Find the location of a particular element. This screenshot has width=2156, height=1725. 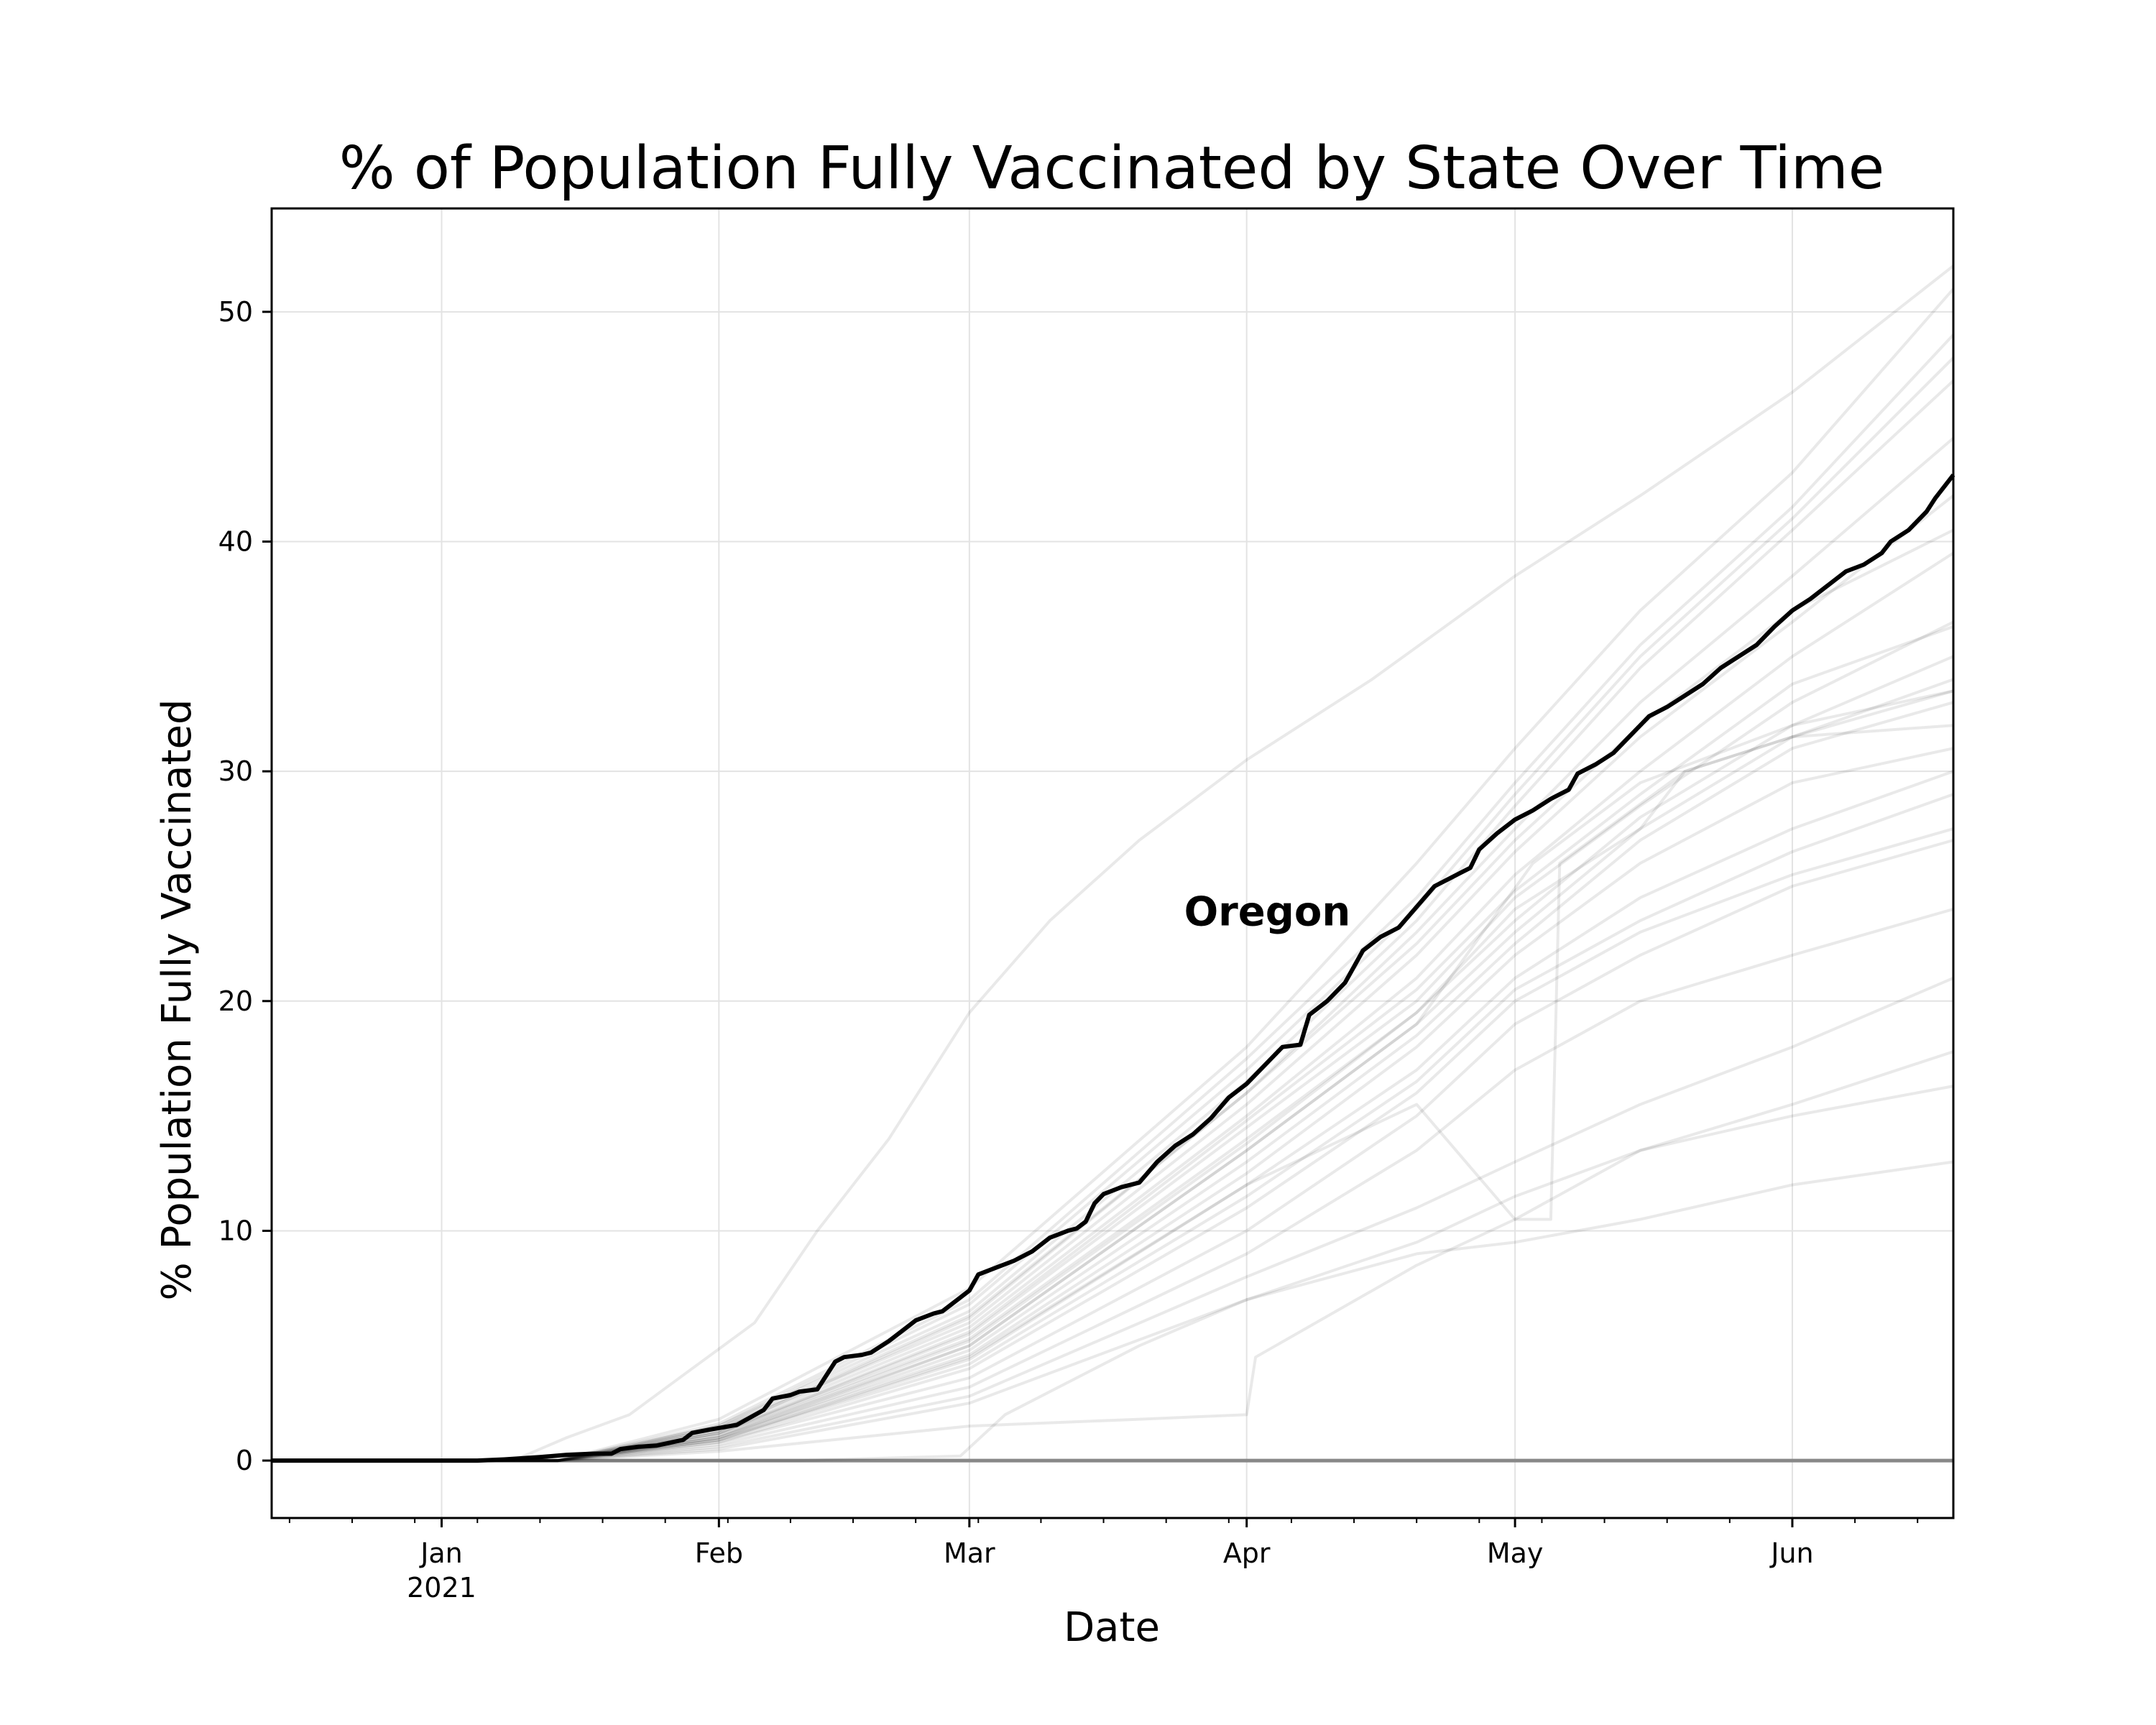

x-tick-sublabel: 2021 is located at coordinates (442, 1588).